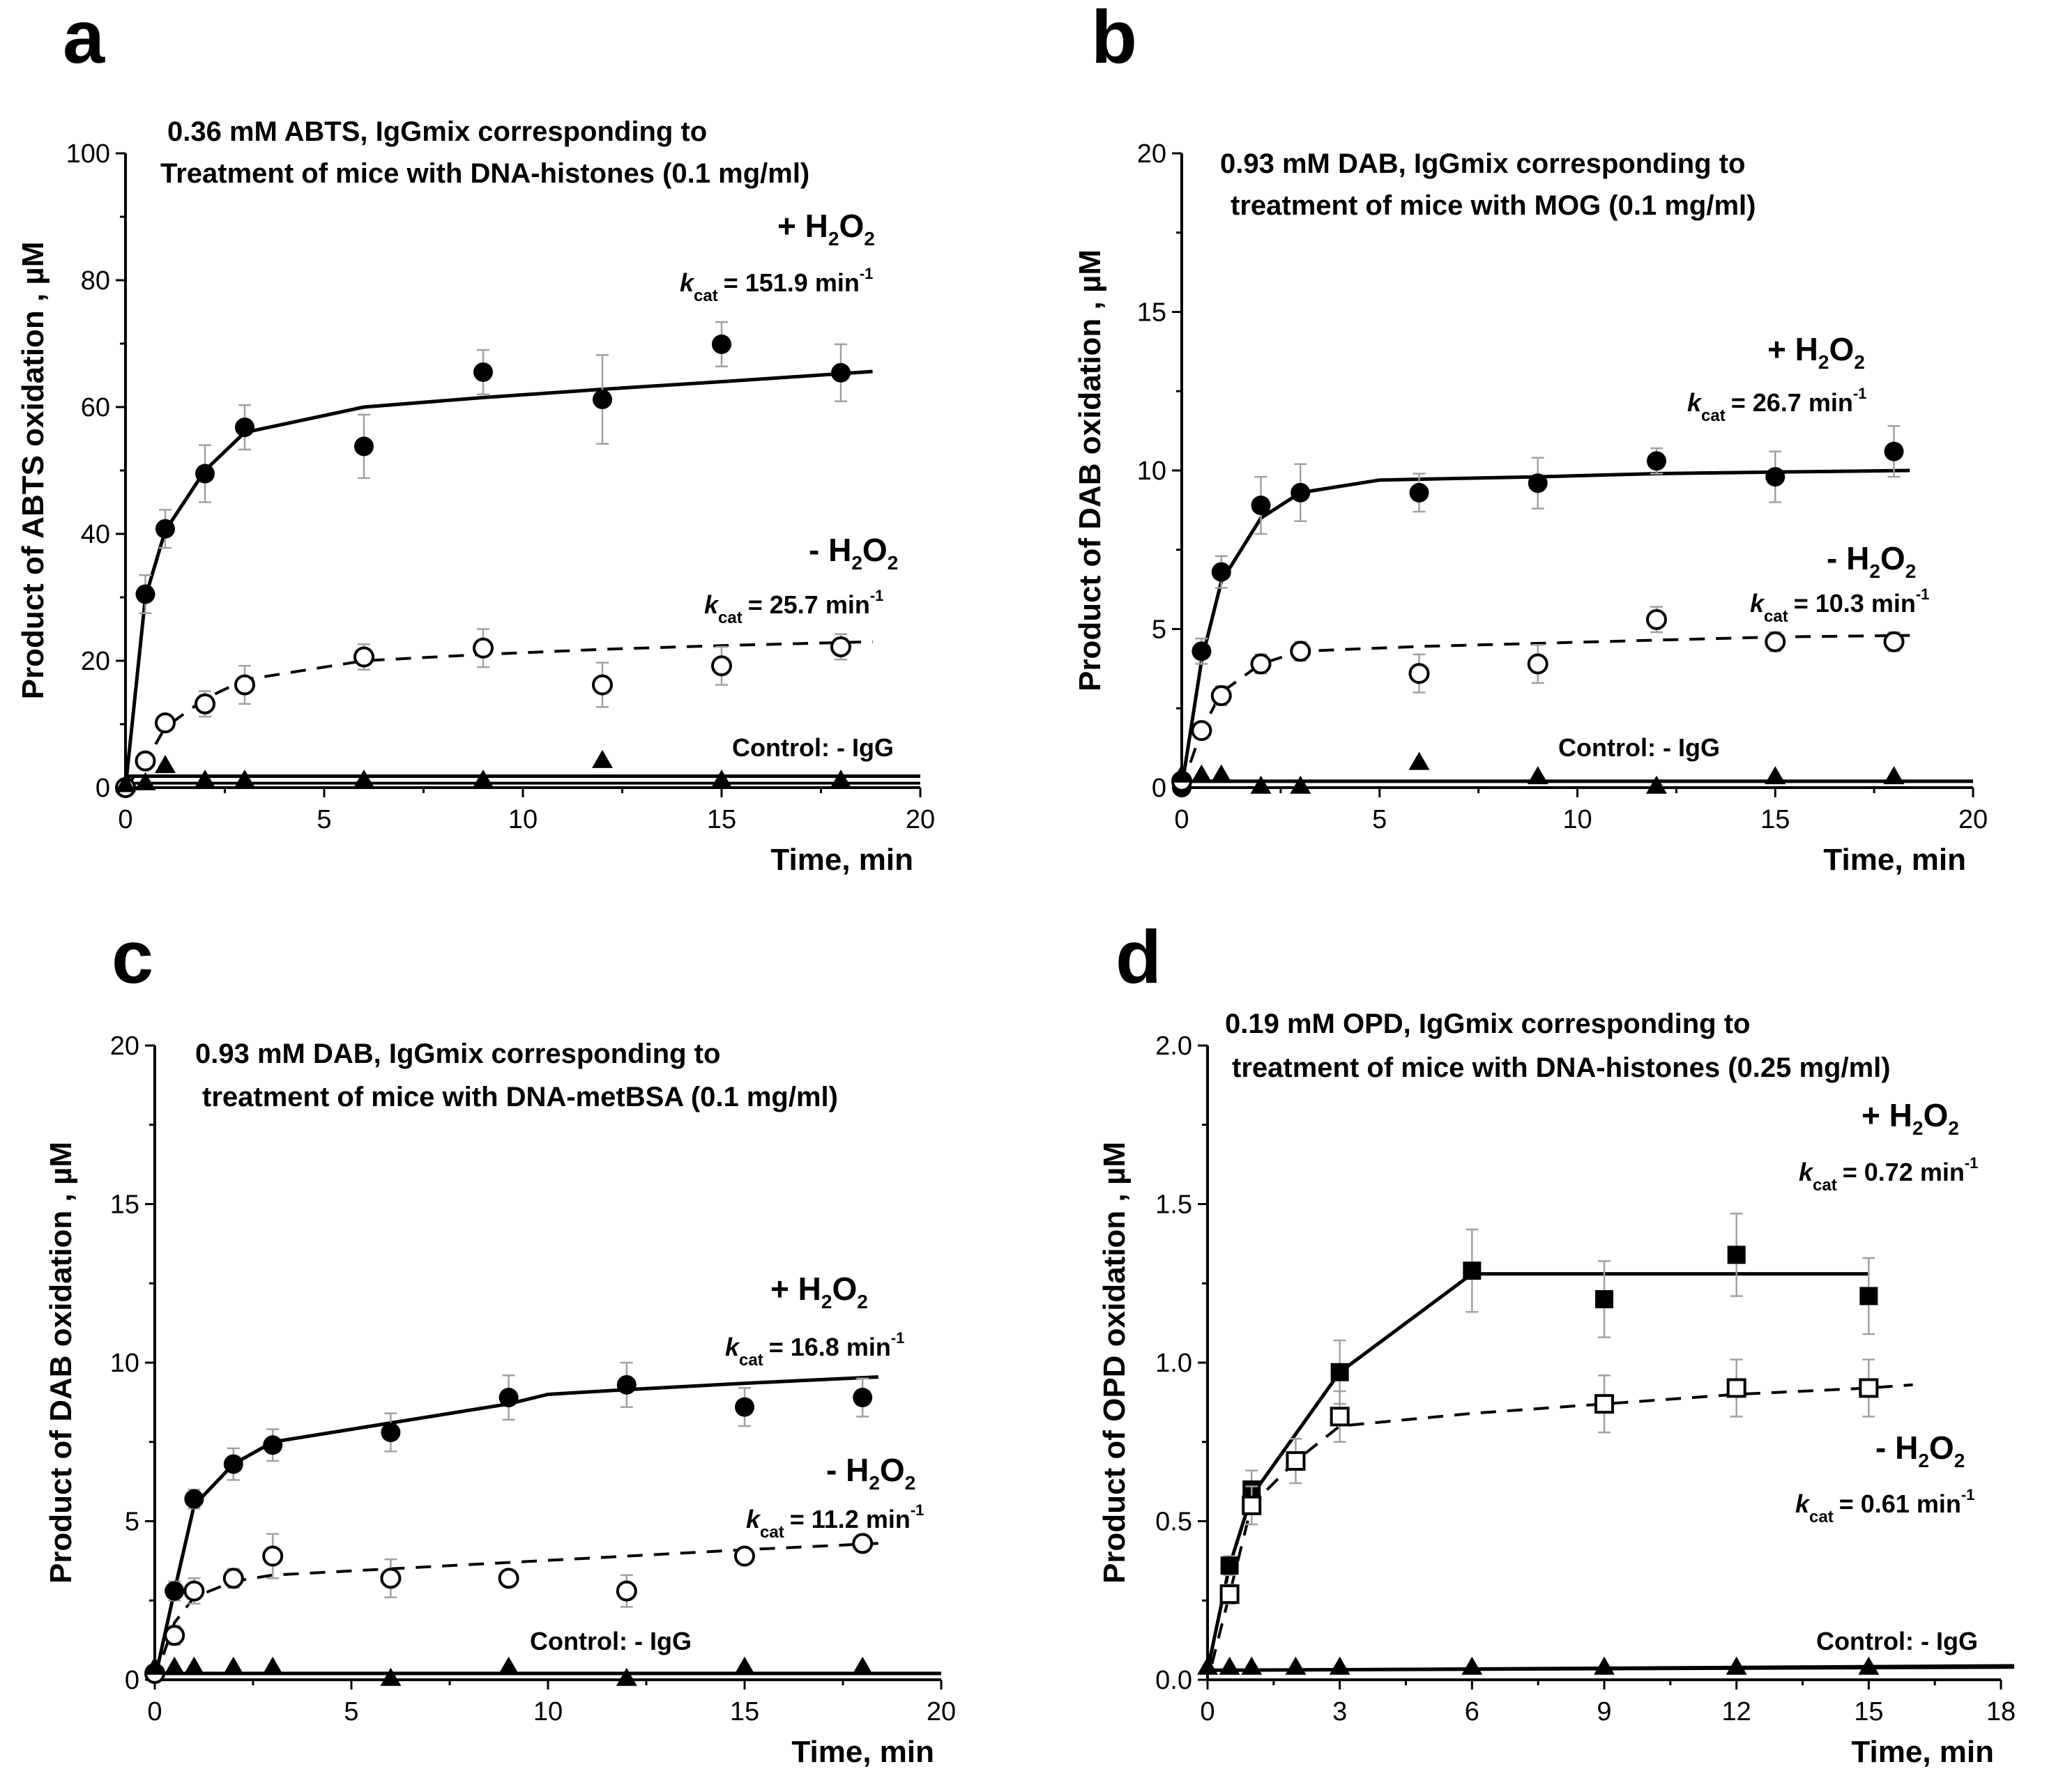 The height and width of the screenshot is (1792, 2063). What do you see at coordinates (95, 281) in the screenshot?
I see `y-tick-label: 80` at bounding box center [95, 281].